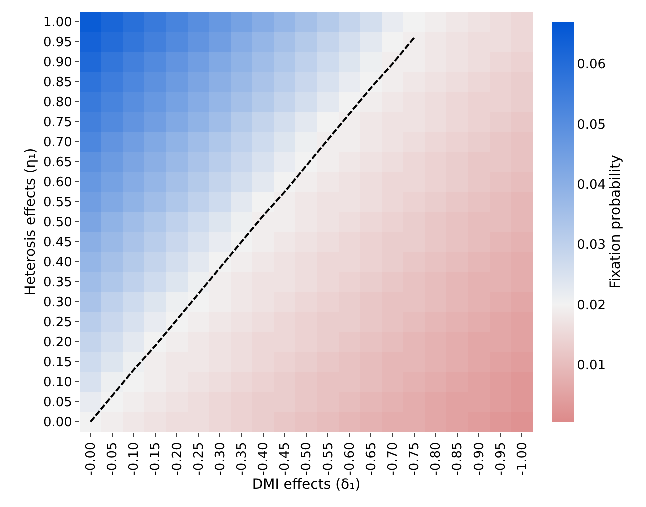 This screenshot has height=507, width=646. I want to click on x-tick-label: -0.60, so click(350, 459).